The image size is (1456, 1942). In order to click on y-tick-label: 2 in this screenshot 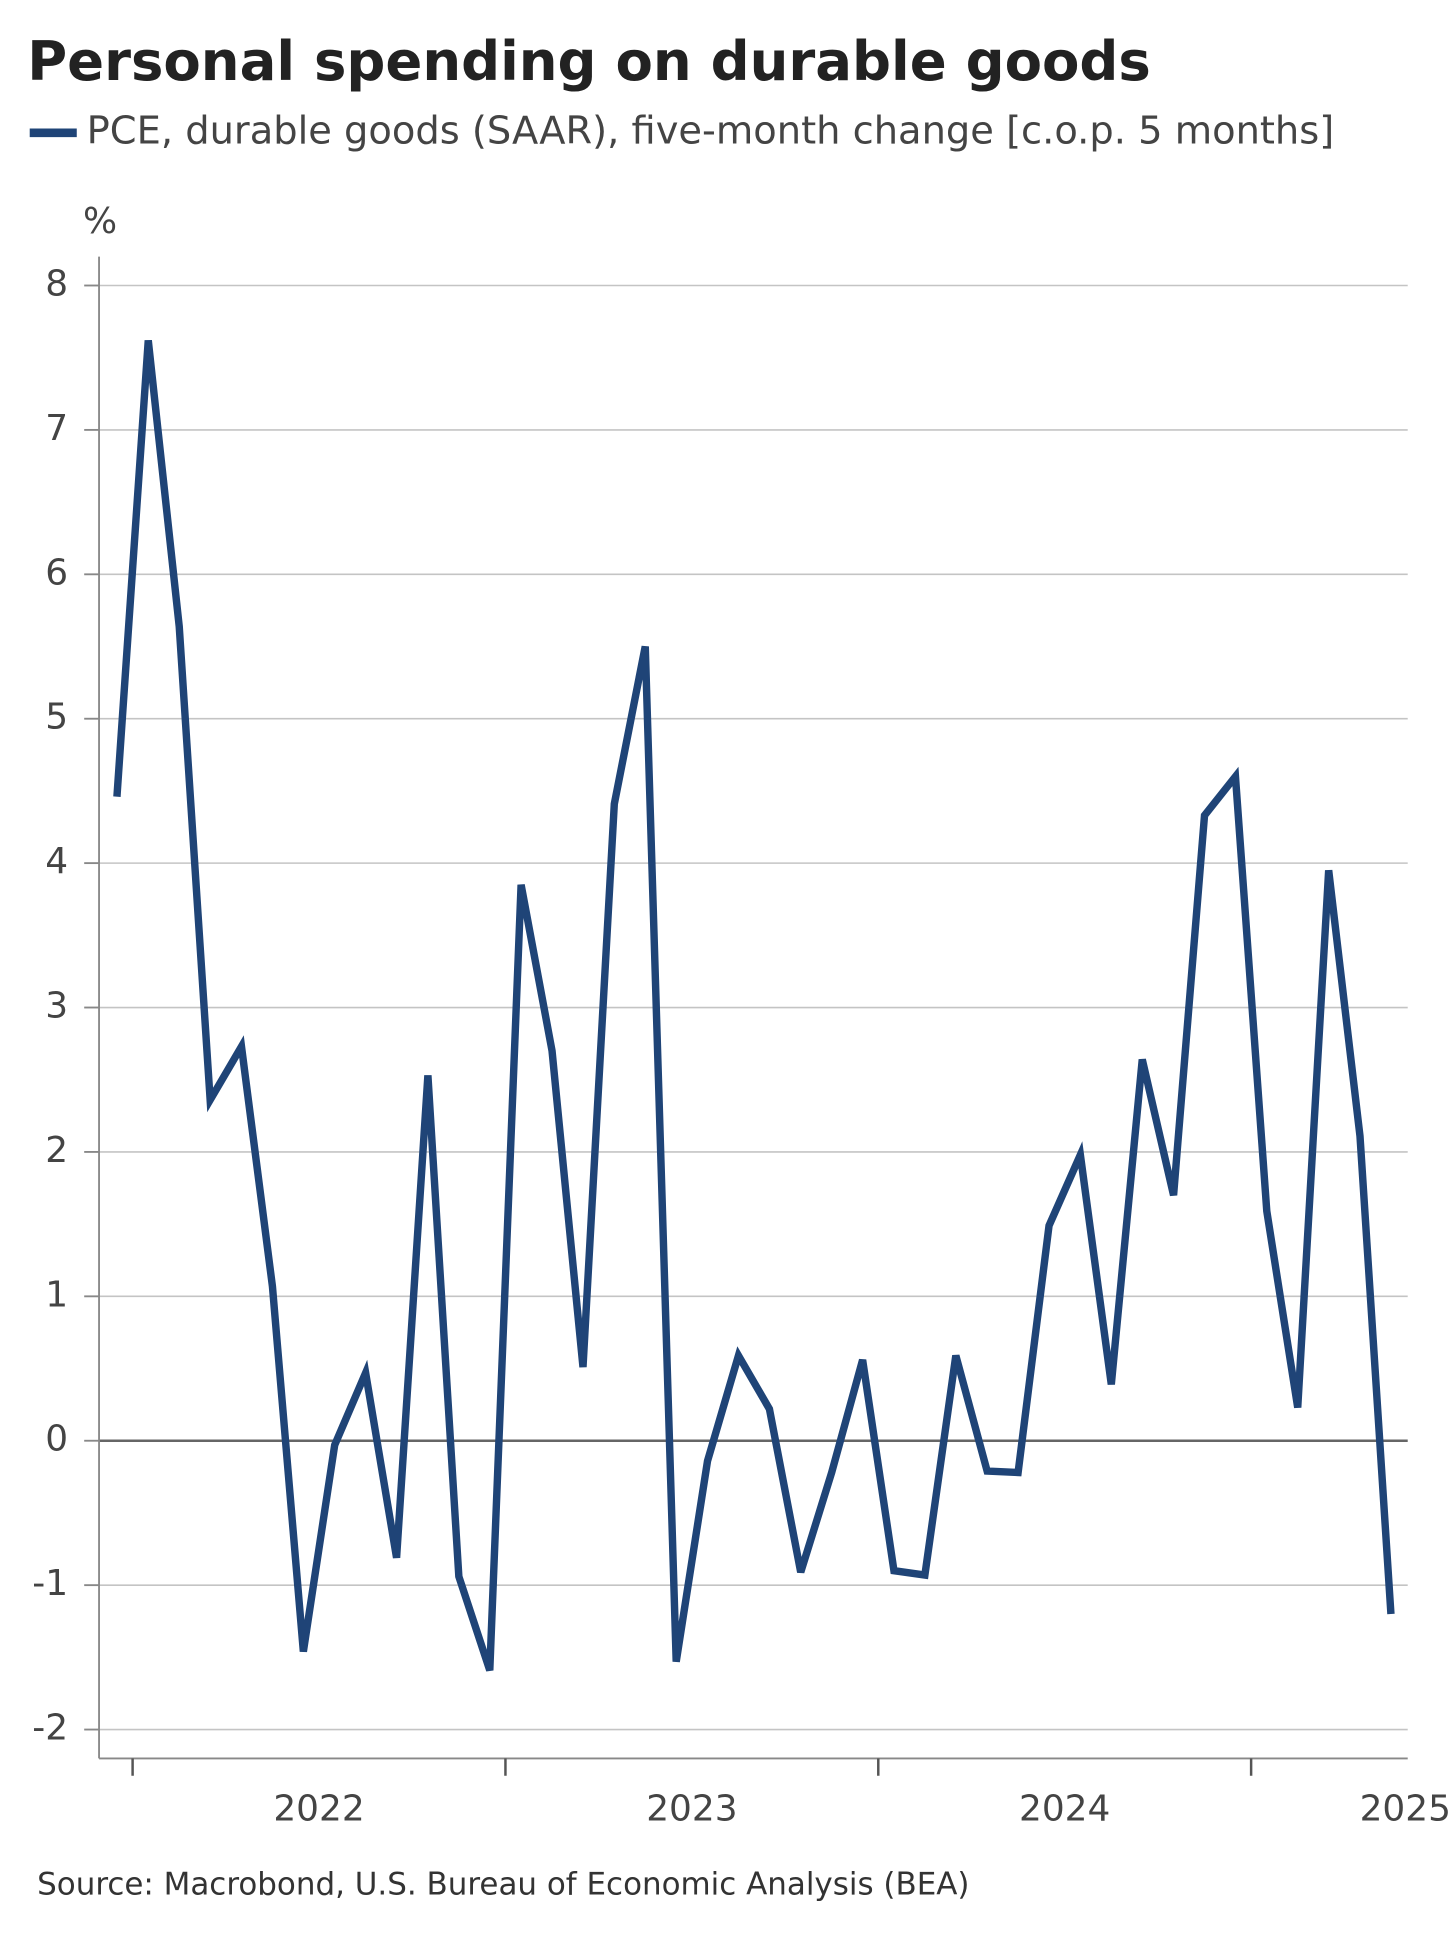, I will do `click(56, 1150)`.